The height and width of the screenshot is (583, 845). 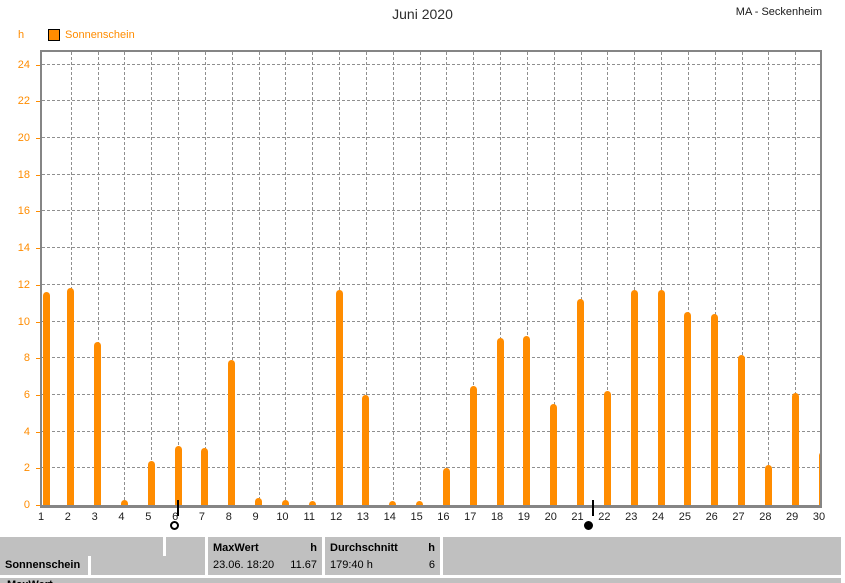 What do you see at coordinates (524, 517) in the screenshot?
I see `x-tick-label-19: 19` at bounding box center [524, 517].